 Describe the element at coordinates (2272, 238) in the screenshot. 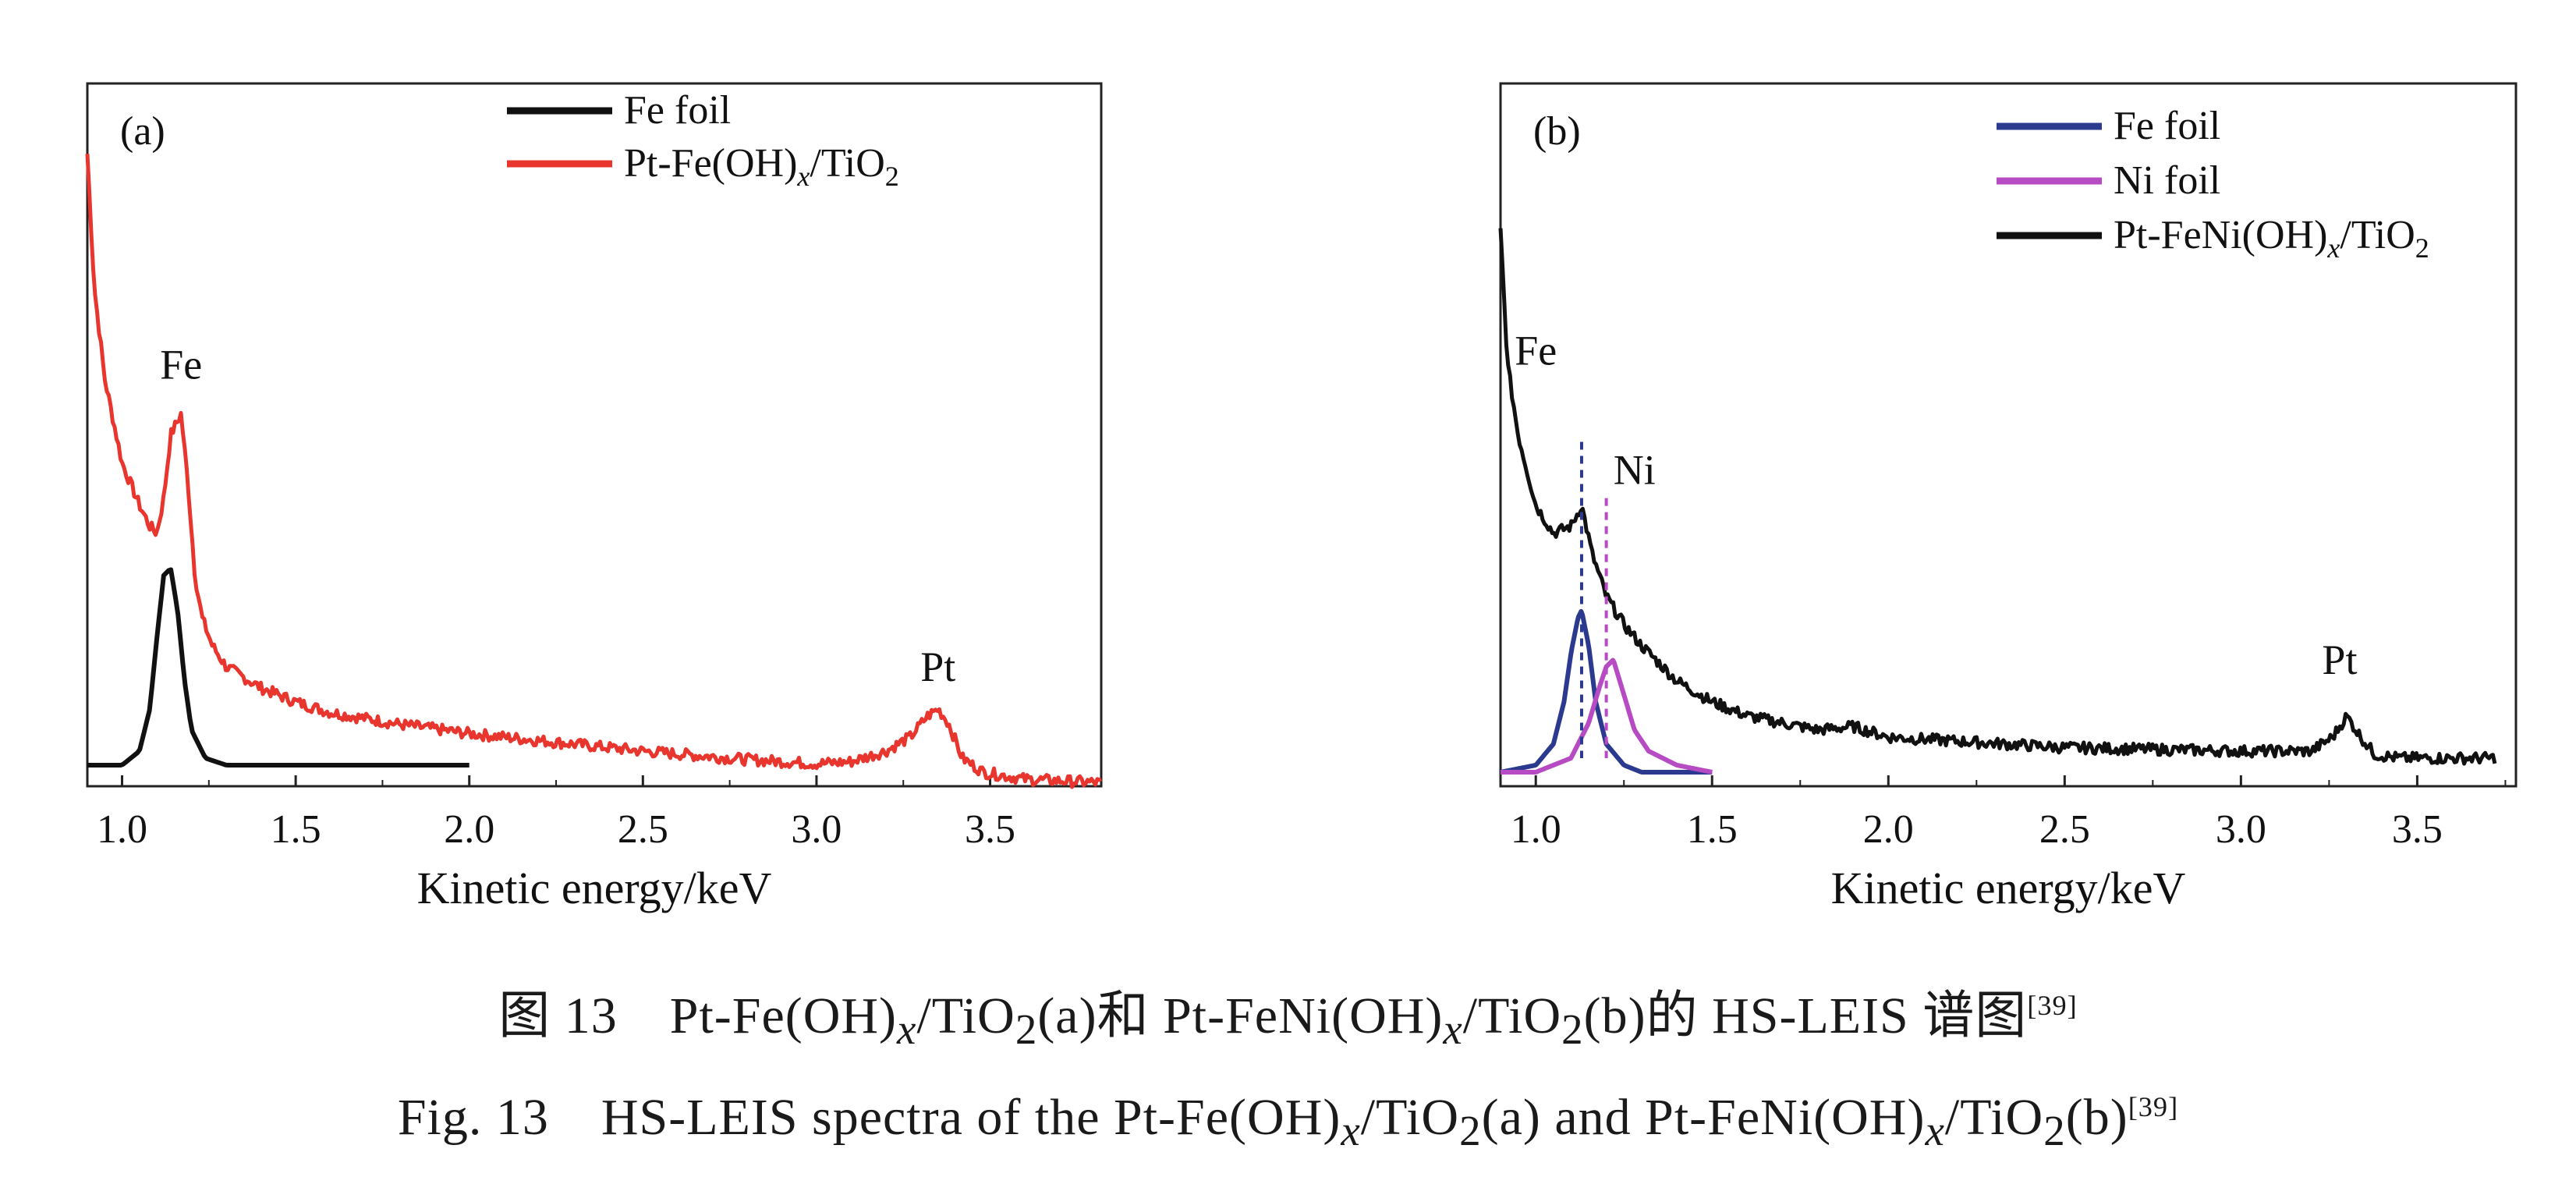

I see `legend-label: Pt-FeNi(OH)x/TiO2` at that location.